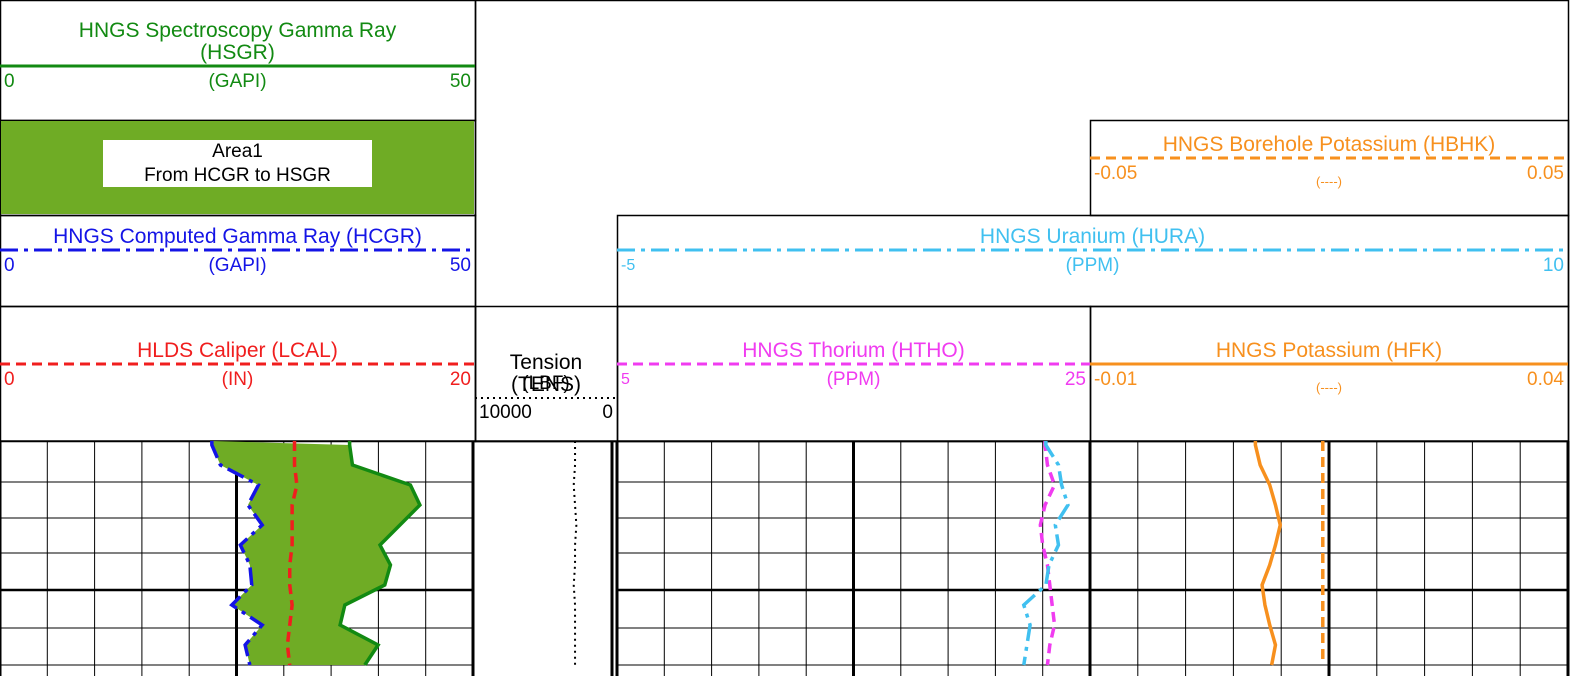  Describe the element at coordinates (1545, 379) in the screenshot. I see `scale-right: 0.04` at that location.